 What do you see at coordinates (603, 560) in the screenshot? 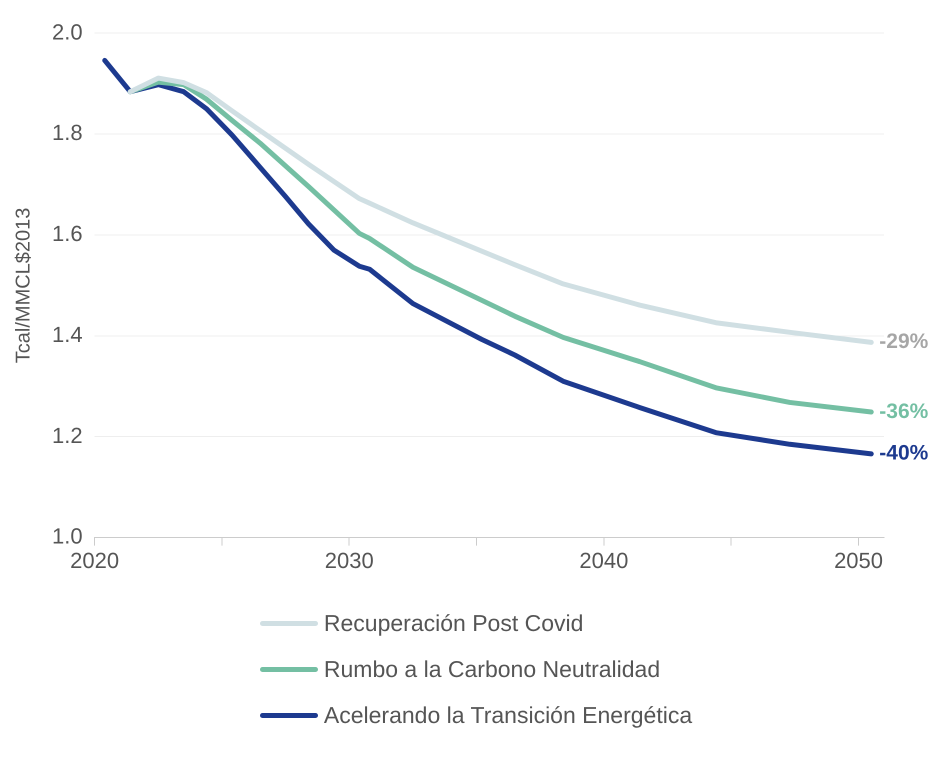
I see `x-tick-label: 2040` at bounding box center [603, 560].